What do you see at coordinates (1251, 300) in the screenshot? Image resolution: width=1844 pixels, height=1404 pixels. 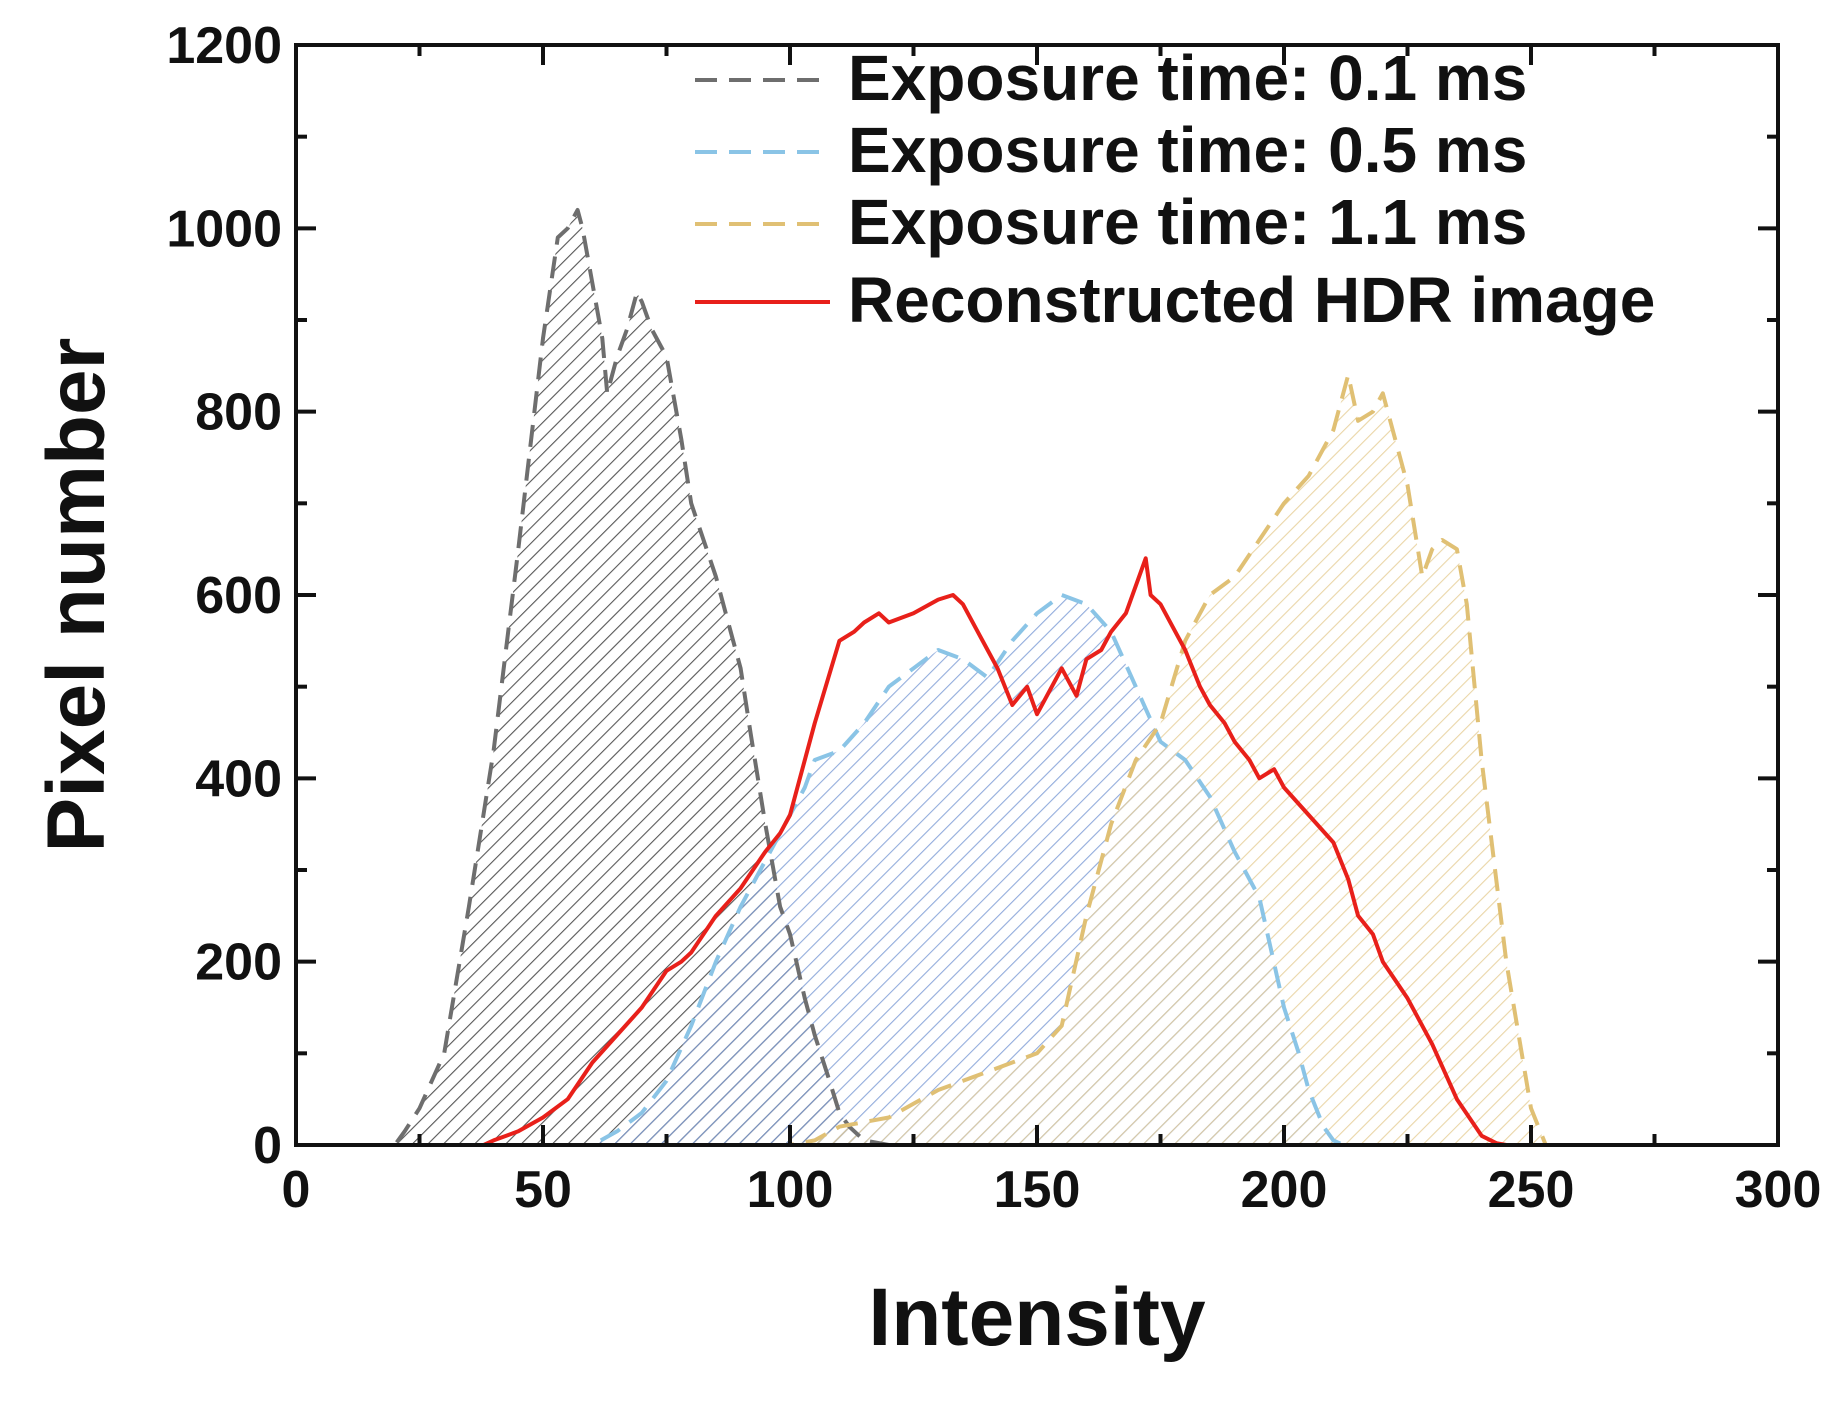 I see `legend-label: Reconstructed HDR image` at bounding box center [1251, 300].